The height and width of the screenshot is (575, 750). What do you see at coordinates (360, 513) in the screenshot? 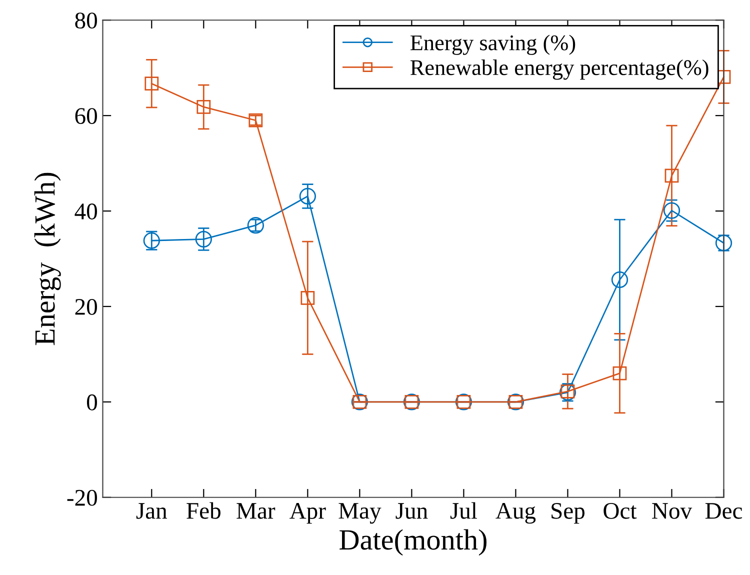
I see `x-tick-label: May` at bounding box center [360, 513].